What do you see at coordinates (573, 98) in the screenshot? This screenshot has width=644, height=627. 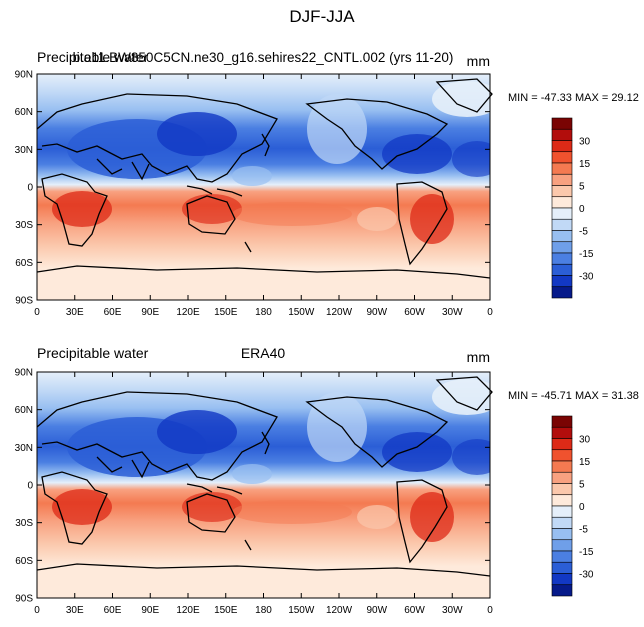 I see `panel-1-stats: MIN = -47.33 MAX = 29.12` at bounding box center [573, 98].